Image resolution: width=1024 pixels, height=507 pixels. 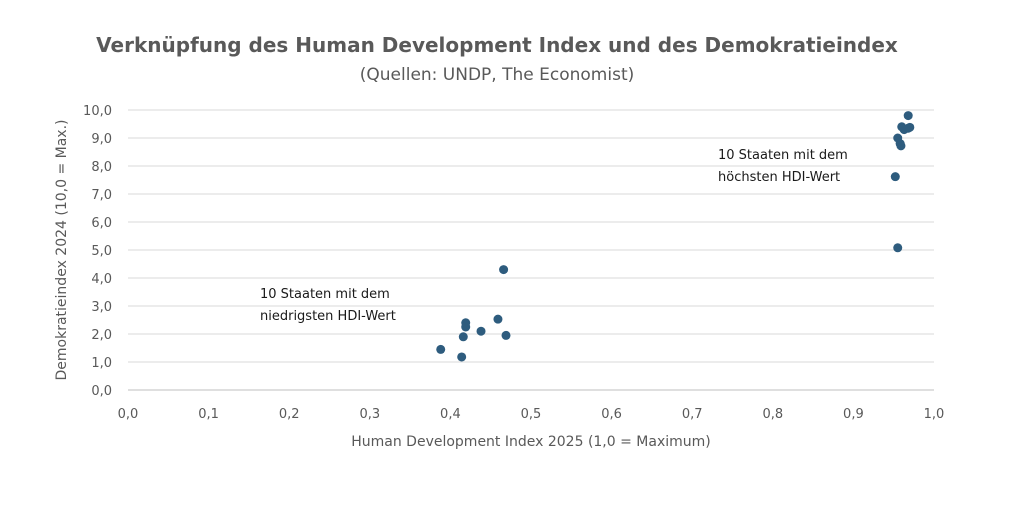 I want to click on x-tick-label: 0,2, so click(x=289, y=414).